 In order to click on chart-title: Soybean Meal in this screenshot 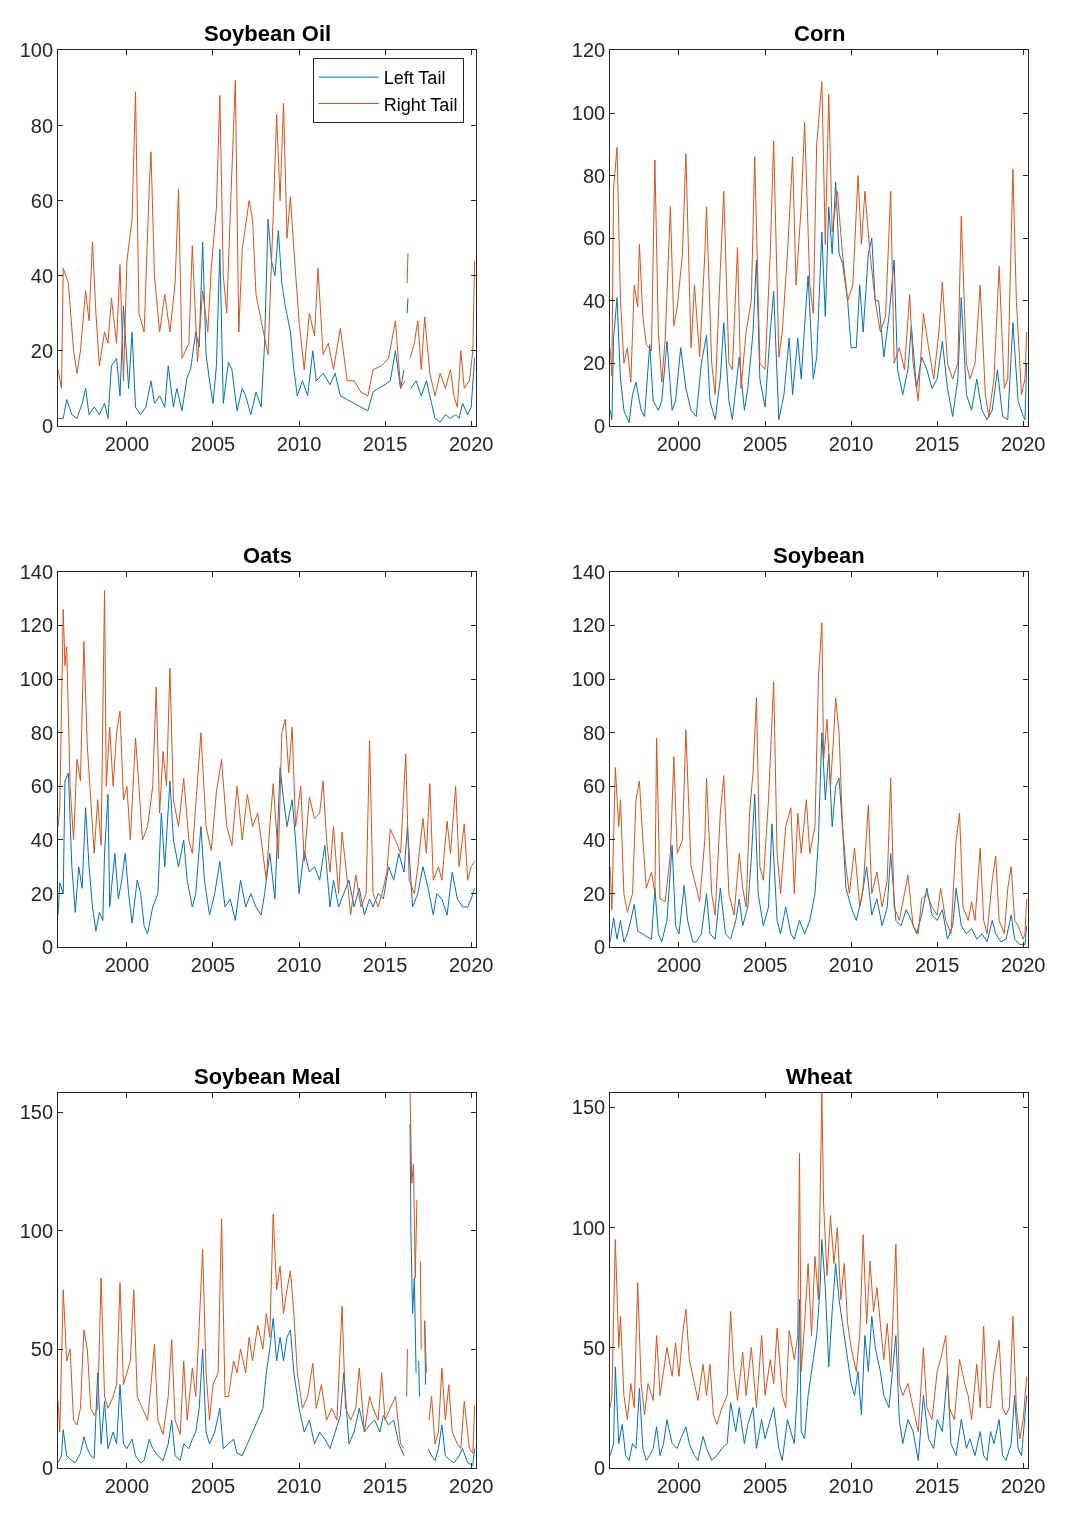, I will do `click(267, 1076)`.